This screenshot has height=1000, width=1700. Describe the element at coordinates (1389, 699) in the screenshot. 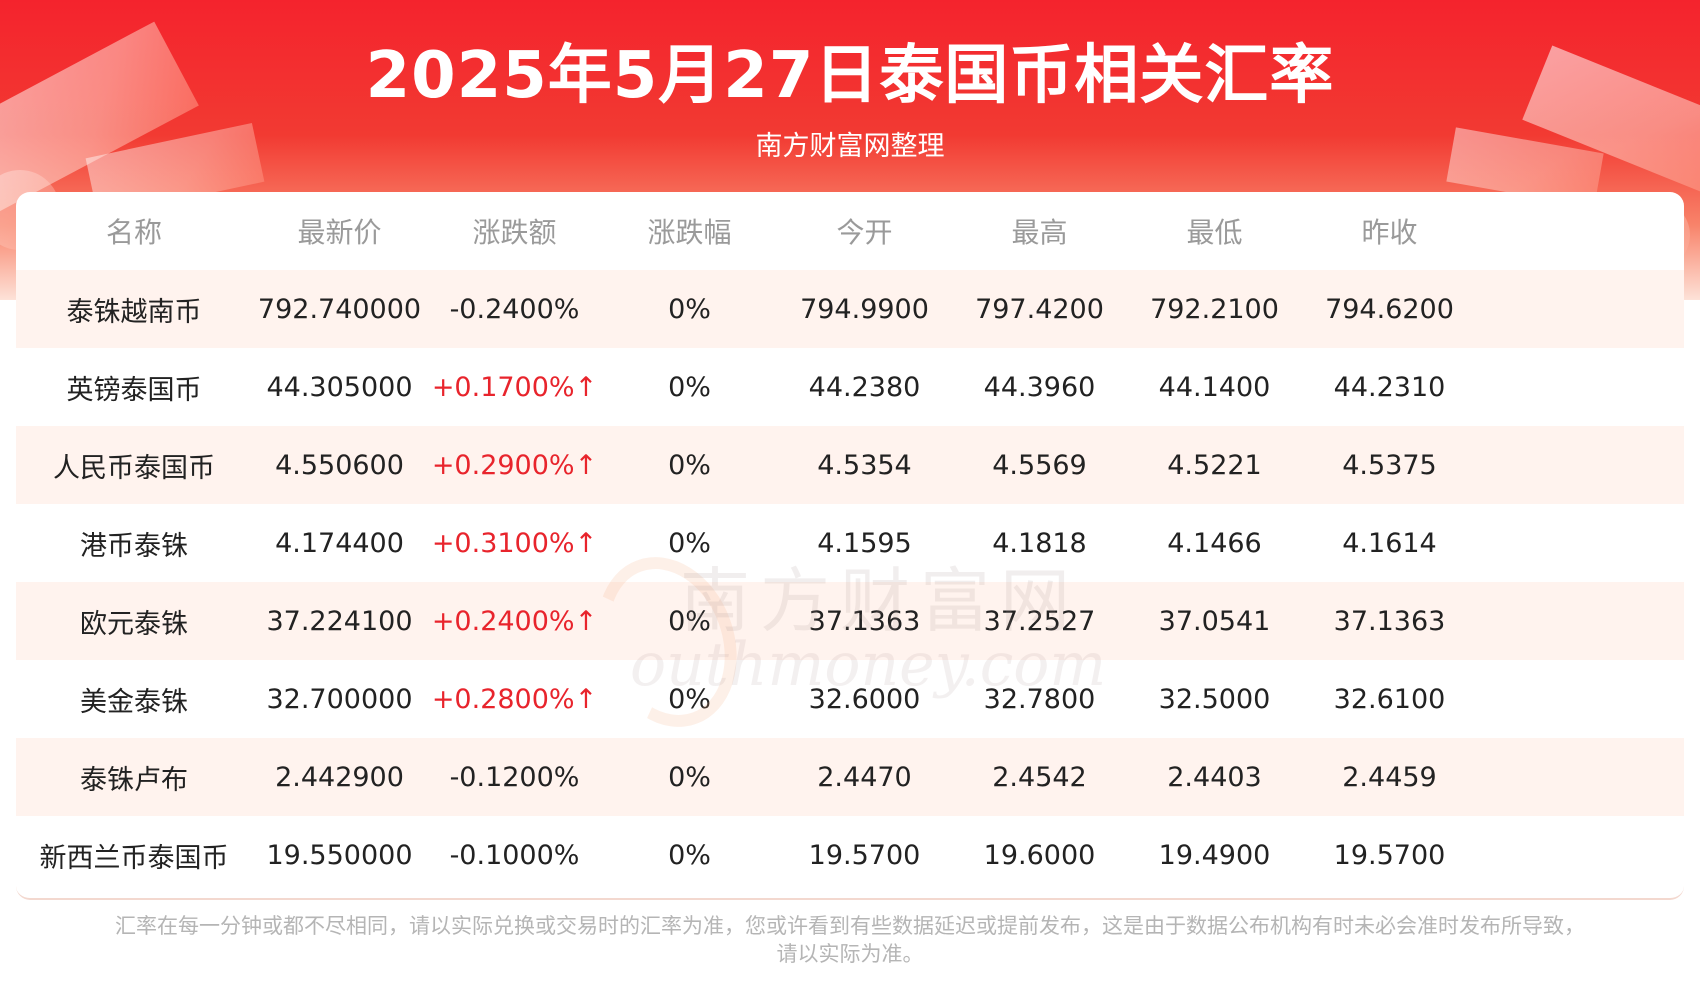

I see `prev-close-price: 32.6100` at that location.